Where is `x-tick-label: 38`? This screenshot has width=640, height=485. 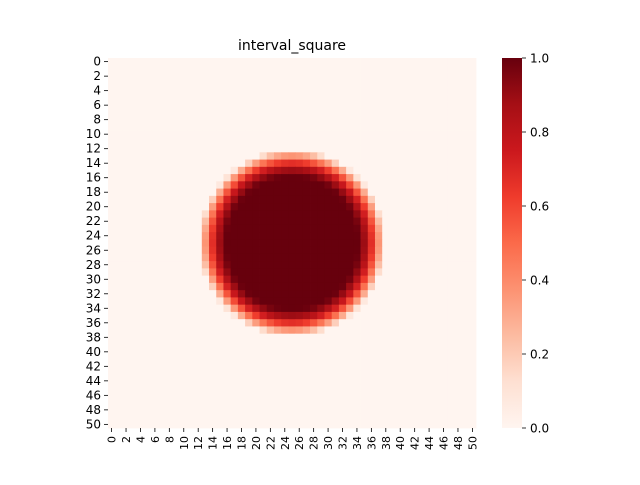
x-tick-label: 38 is located at coordinates (386, 443).